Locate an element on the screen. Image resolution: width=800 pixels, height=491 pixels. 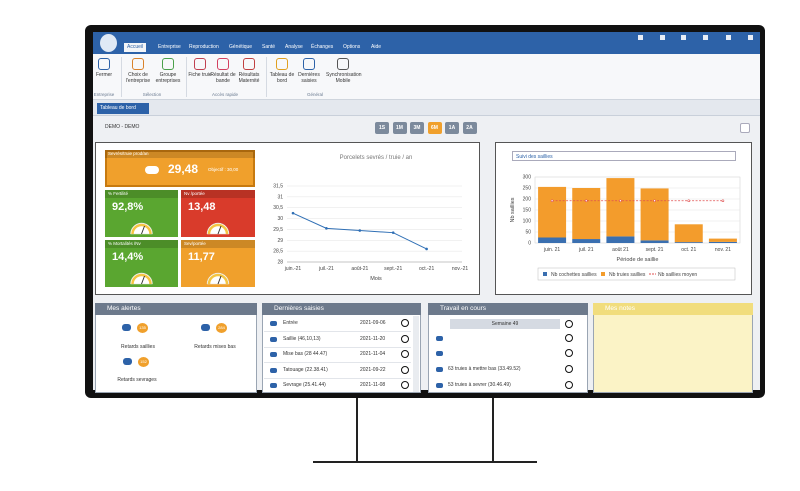
menu-item: Entreprise is located at coordinates (169, 47).